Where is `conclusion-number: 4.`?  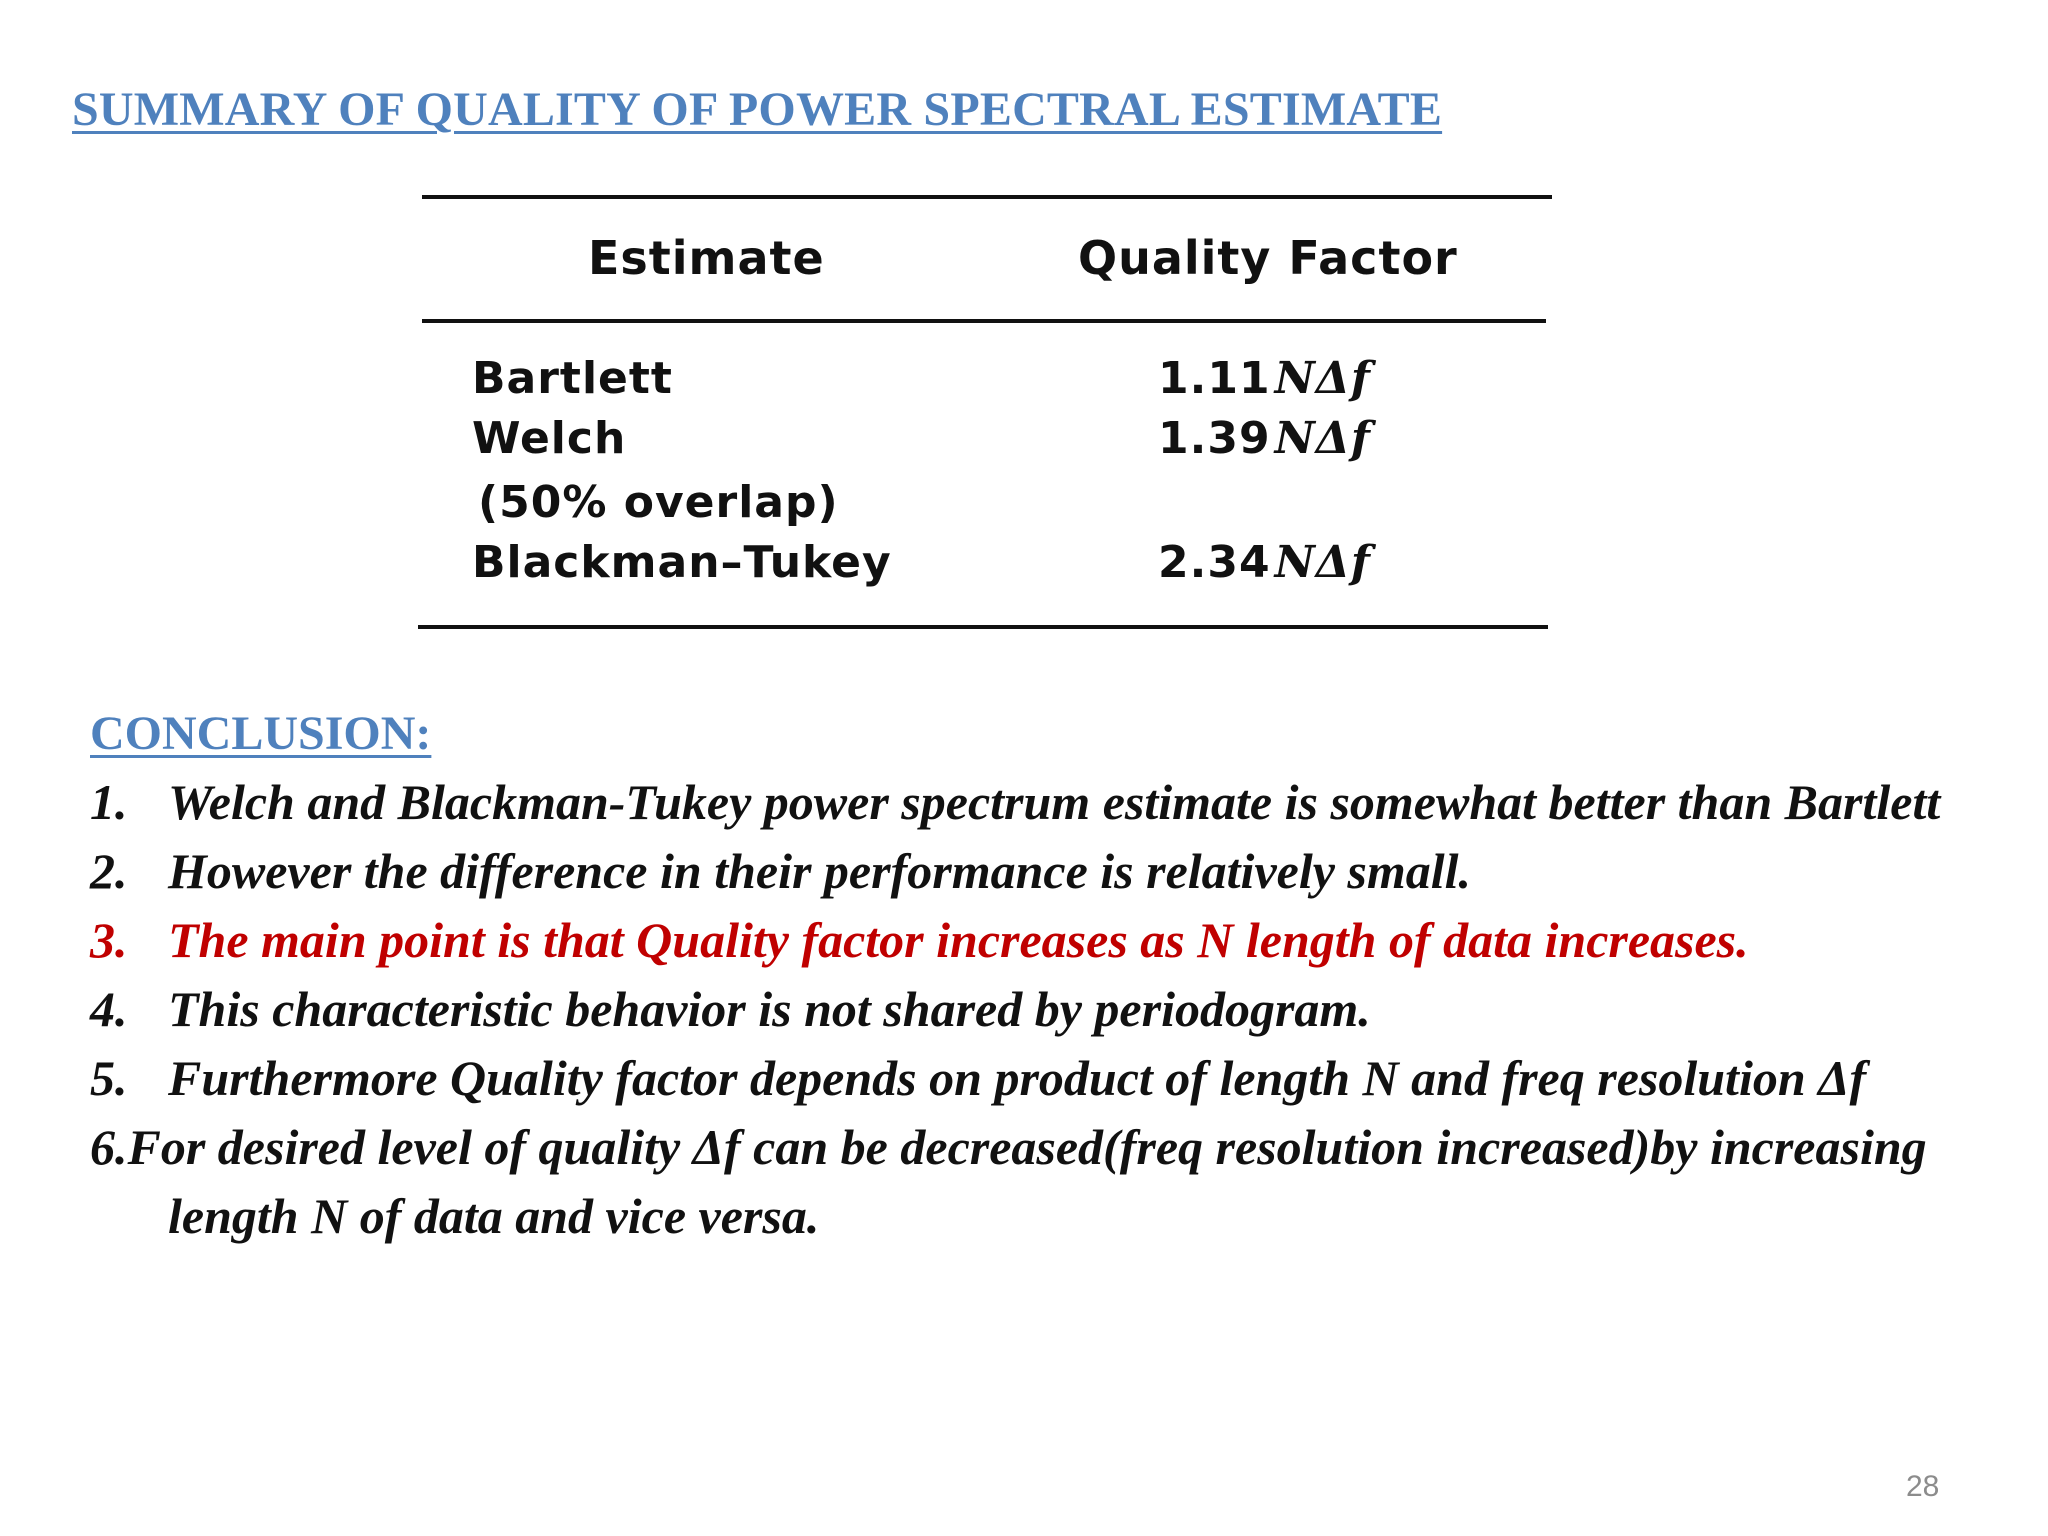
conclusion-number: 4. is located at coordinates (109, 1009).